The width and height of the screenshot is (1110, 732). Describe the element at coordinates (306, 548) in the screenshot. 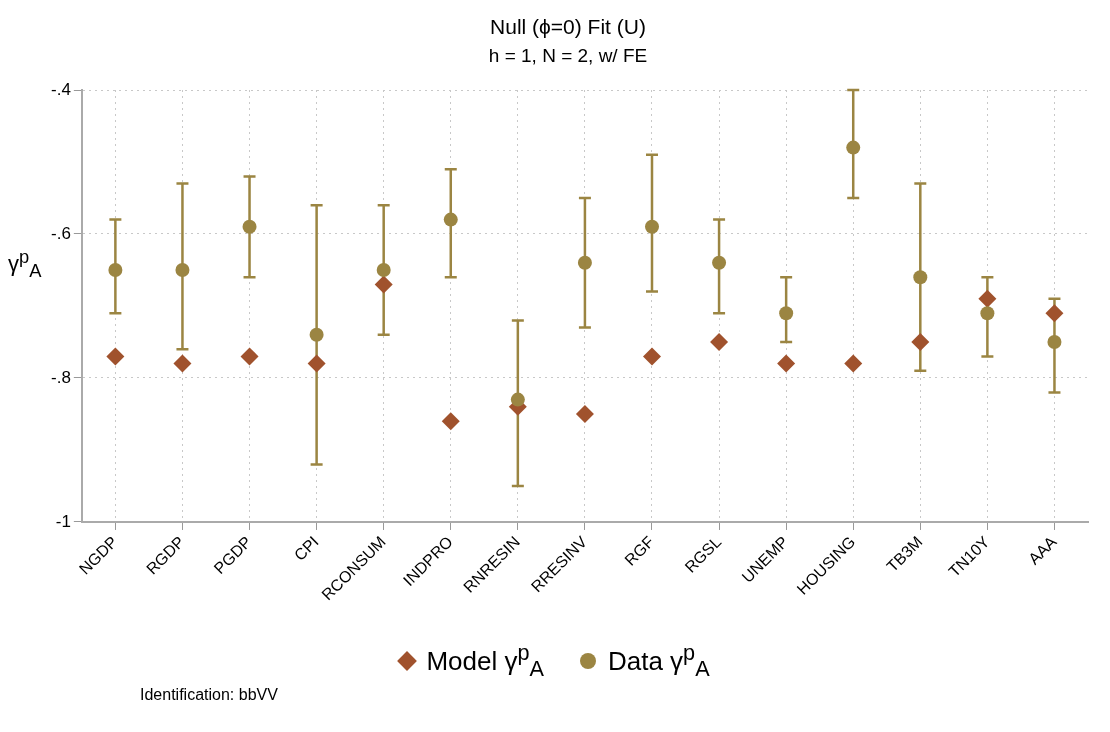

I see `x-tick-label: CPI` at that location.